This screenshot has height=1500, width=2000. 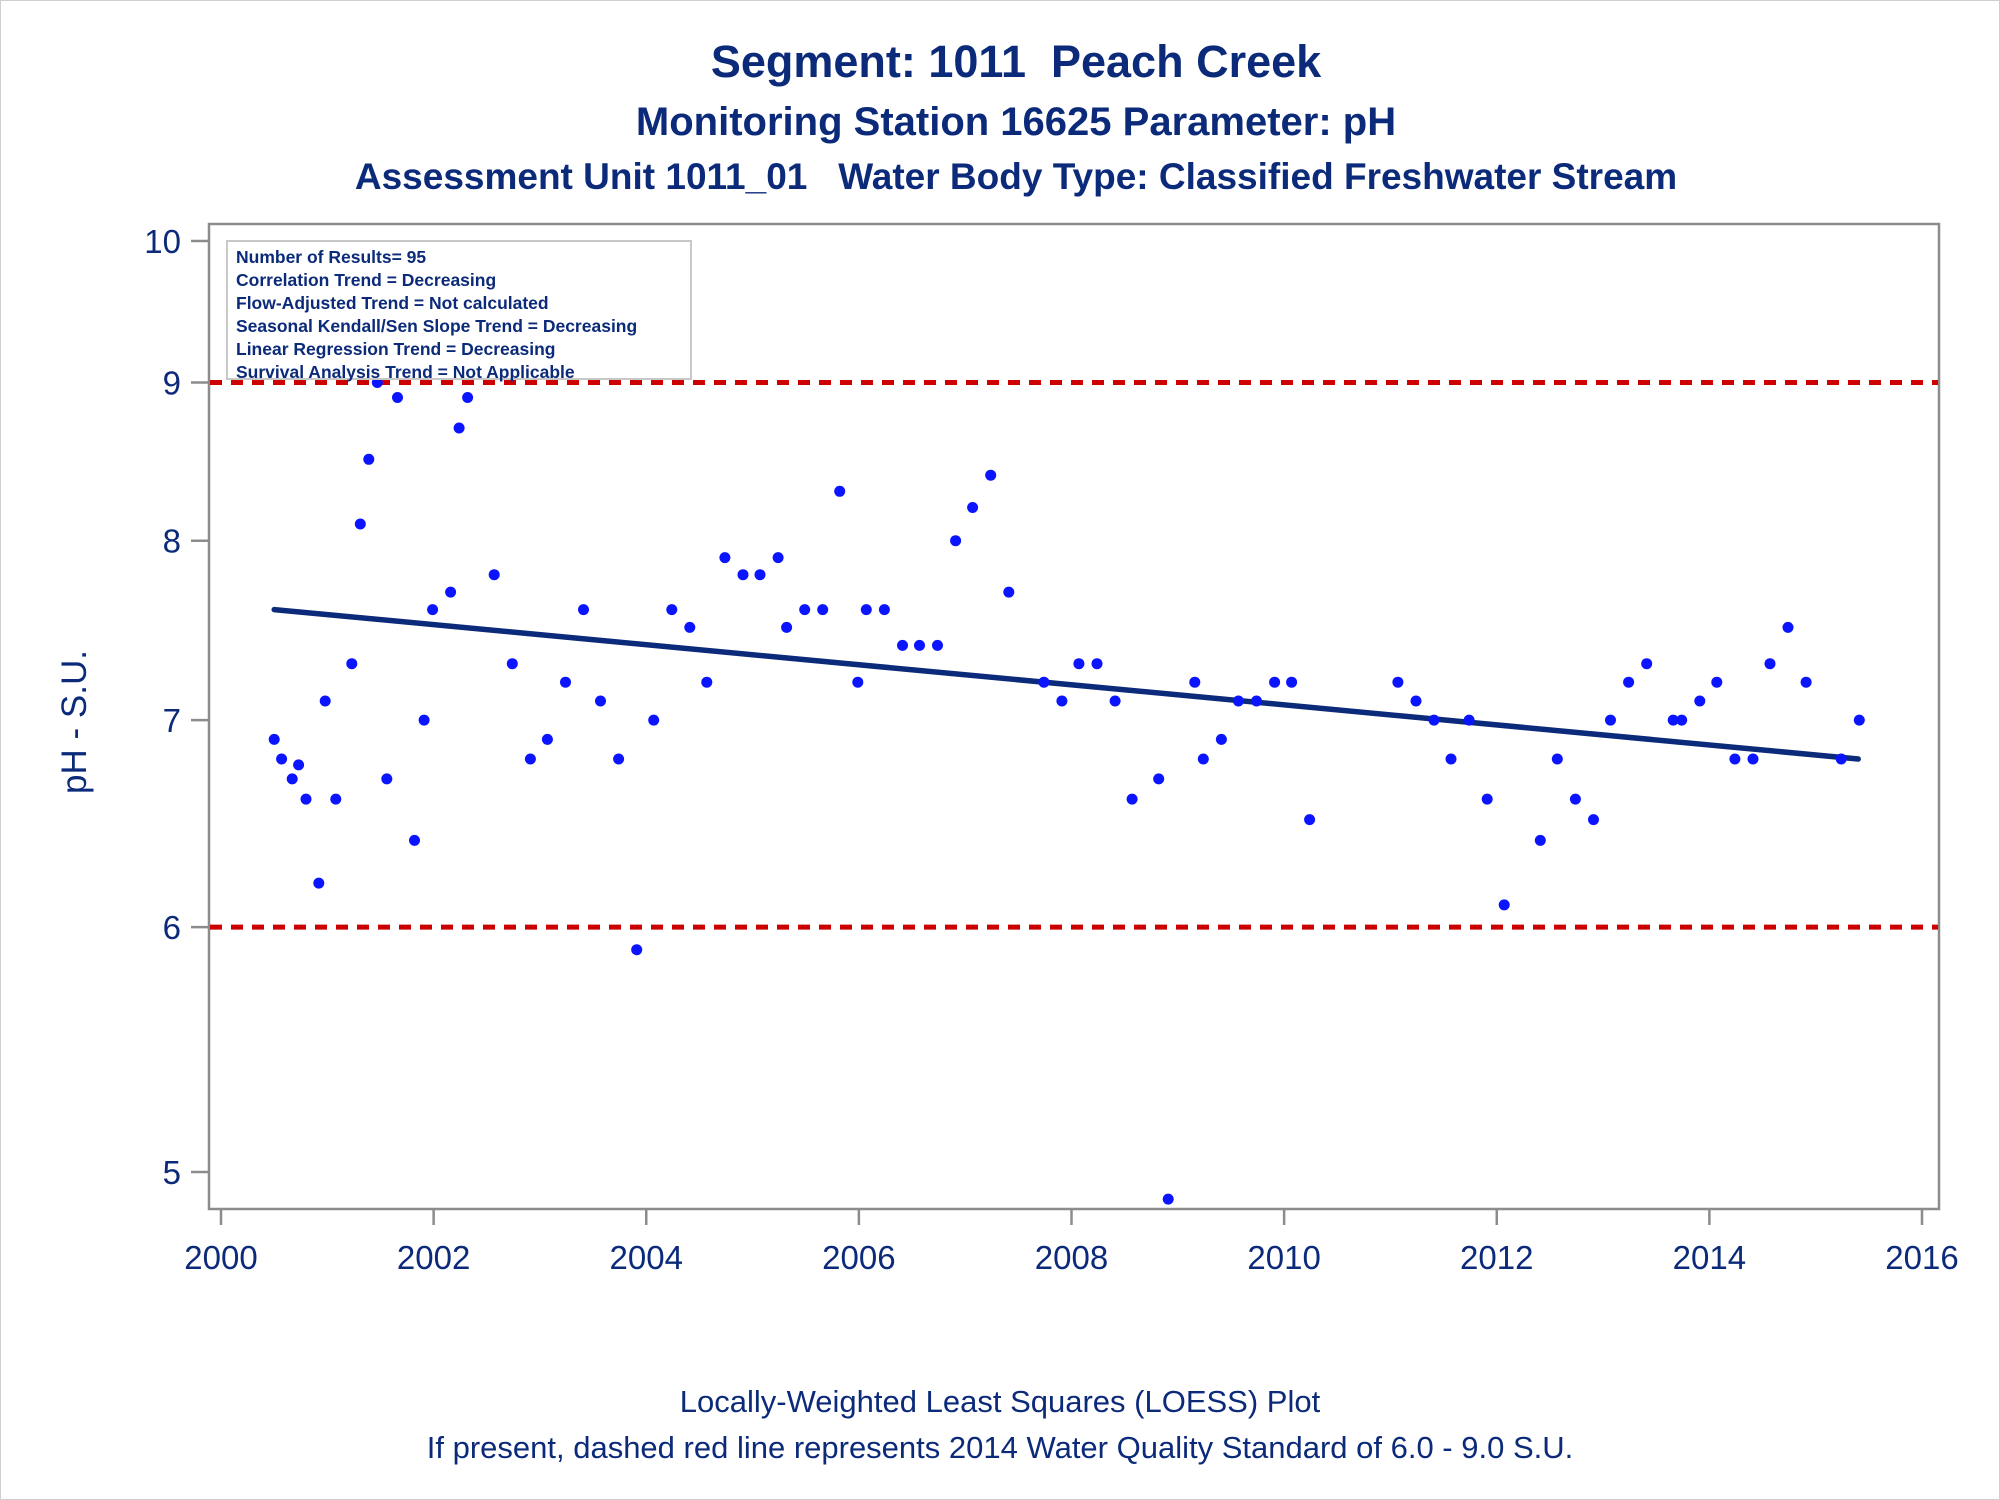 What do you see at coordinates (1709, 1257) in the screenshot?
I see `x-tick-label-2014: 2014` at bounding box center [1709, 1257].